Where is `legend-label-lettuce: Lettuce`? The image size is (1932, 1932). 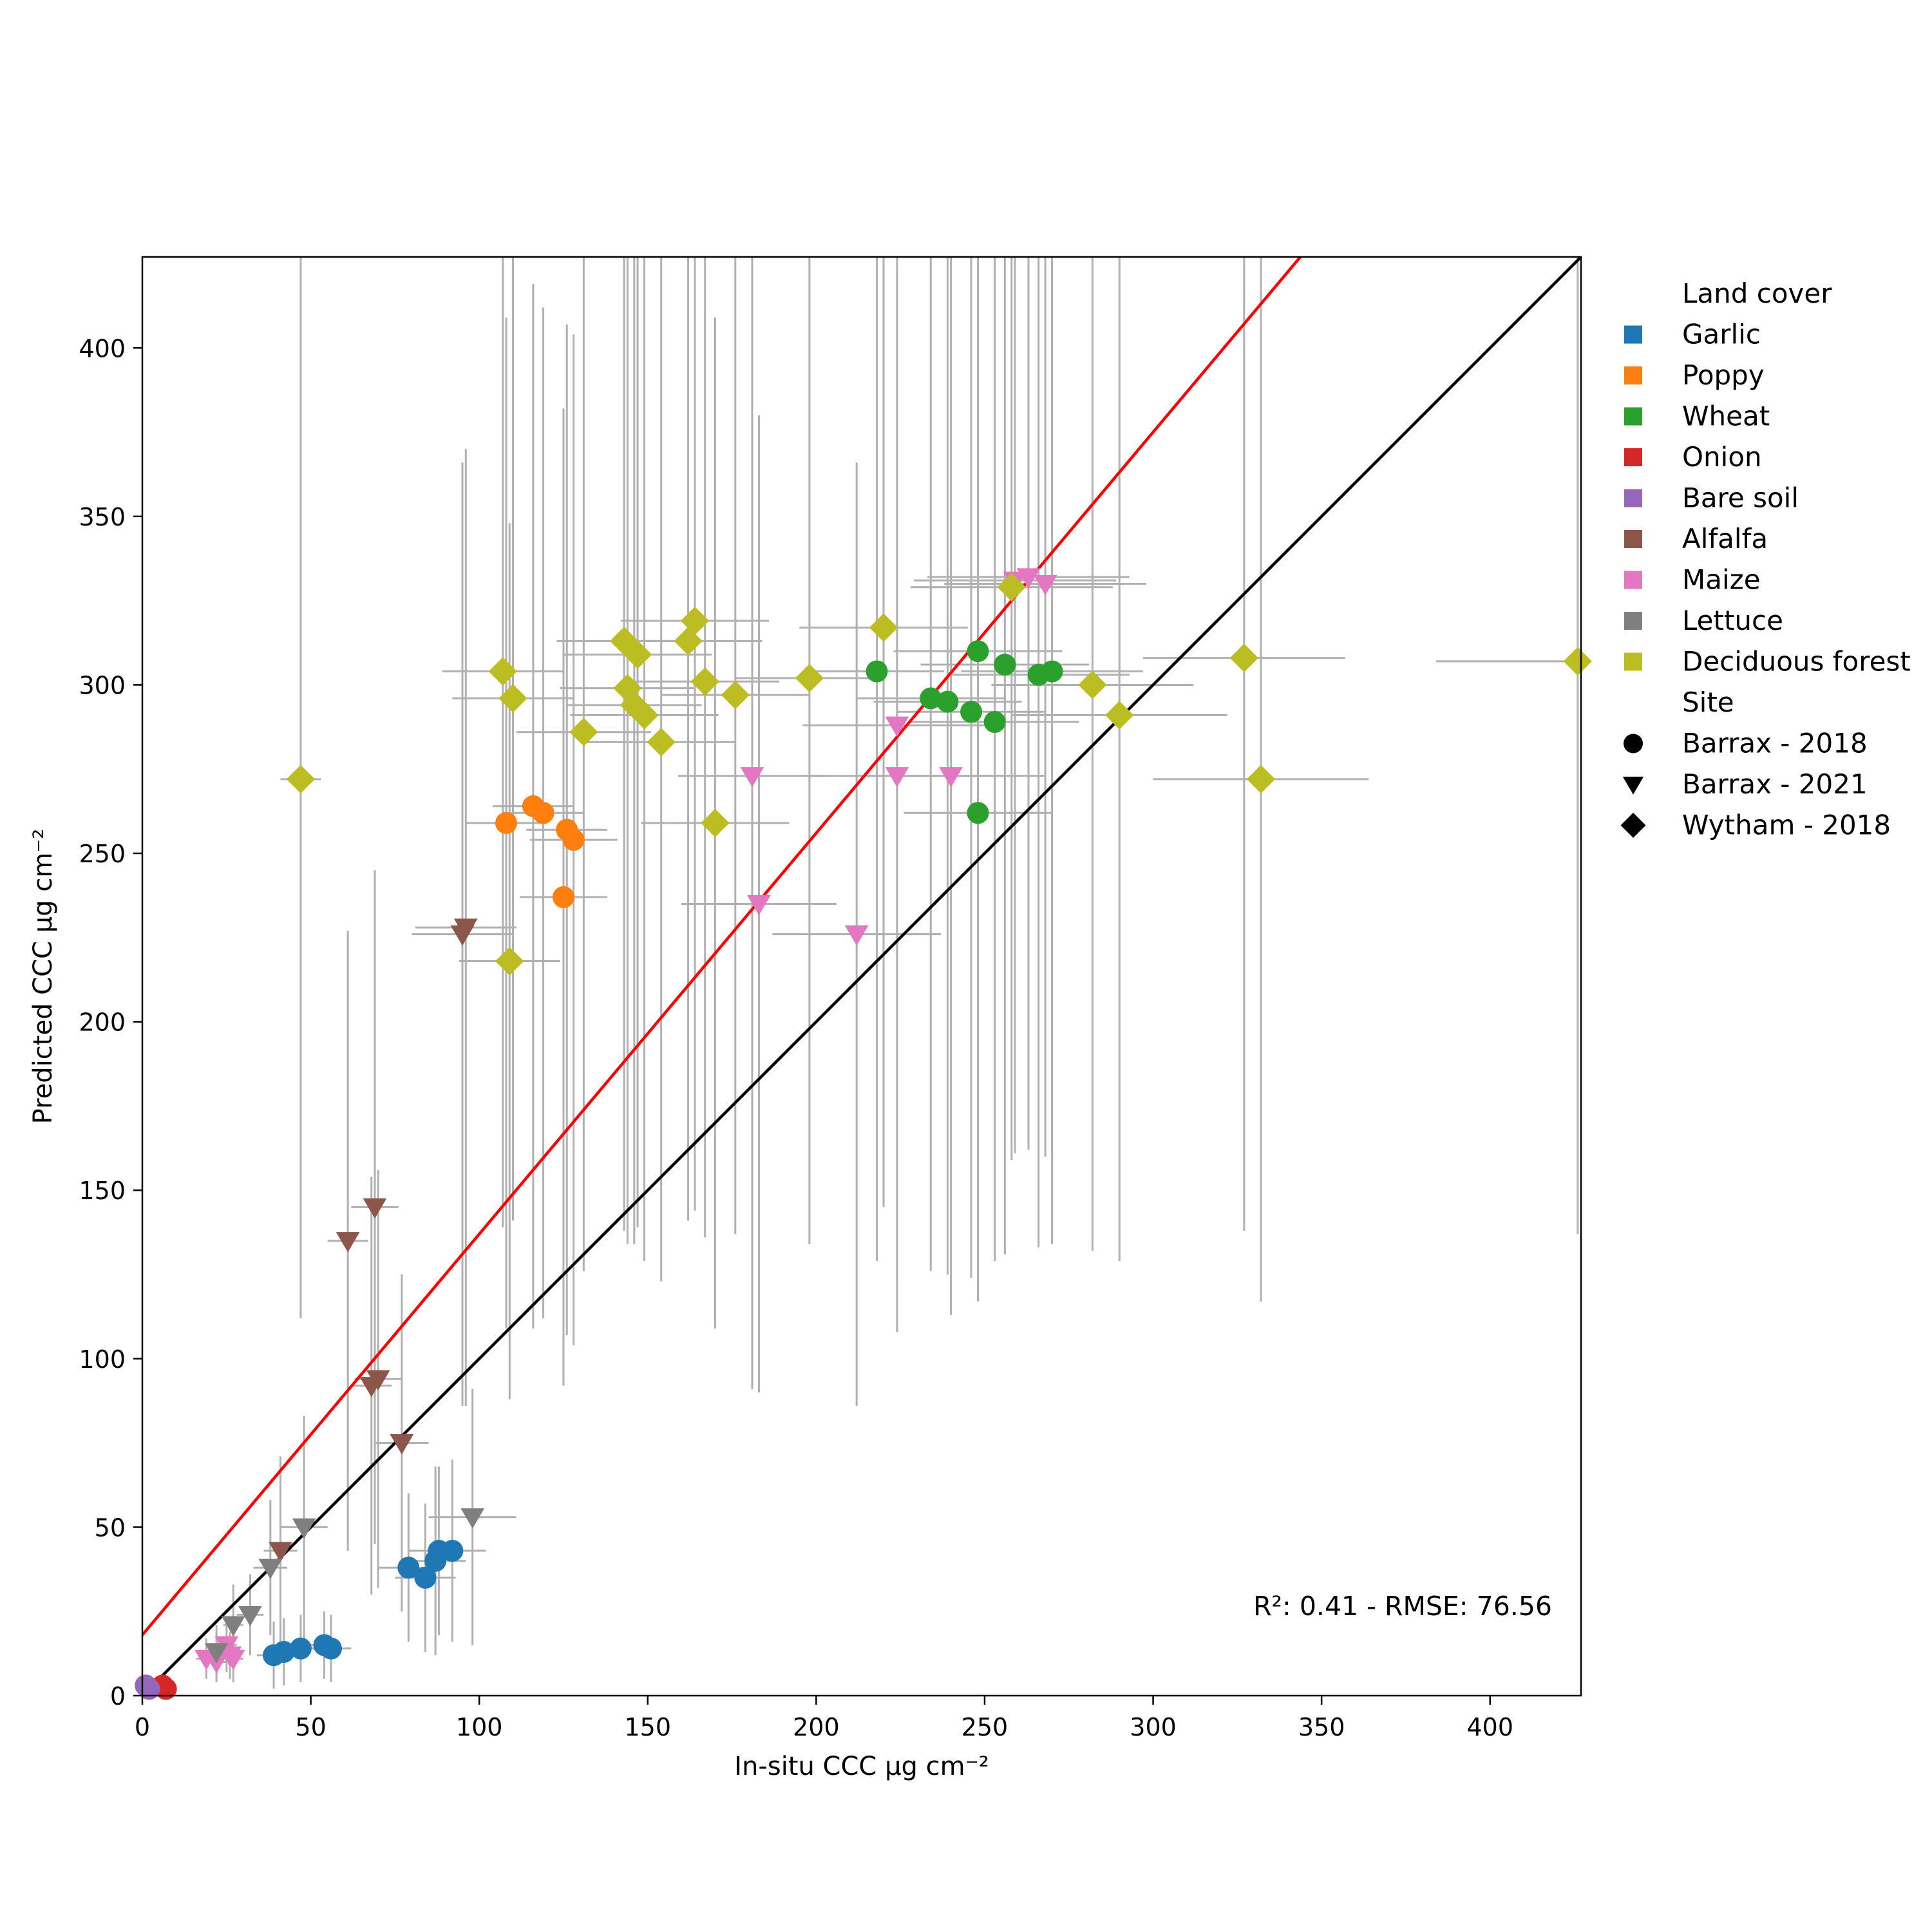 legend-label-lettuce: Lettuce is located at coordinates (1733, 620).